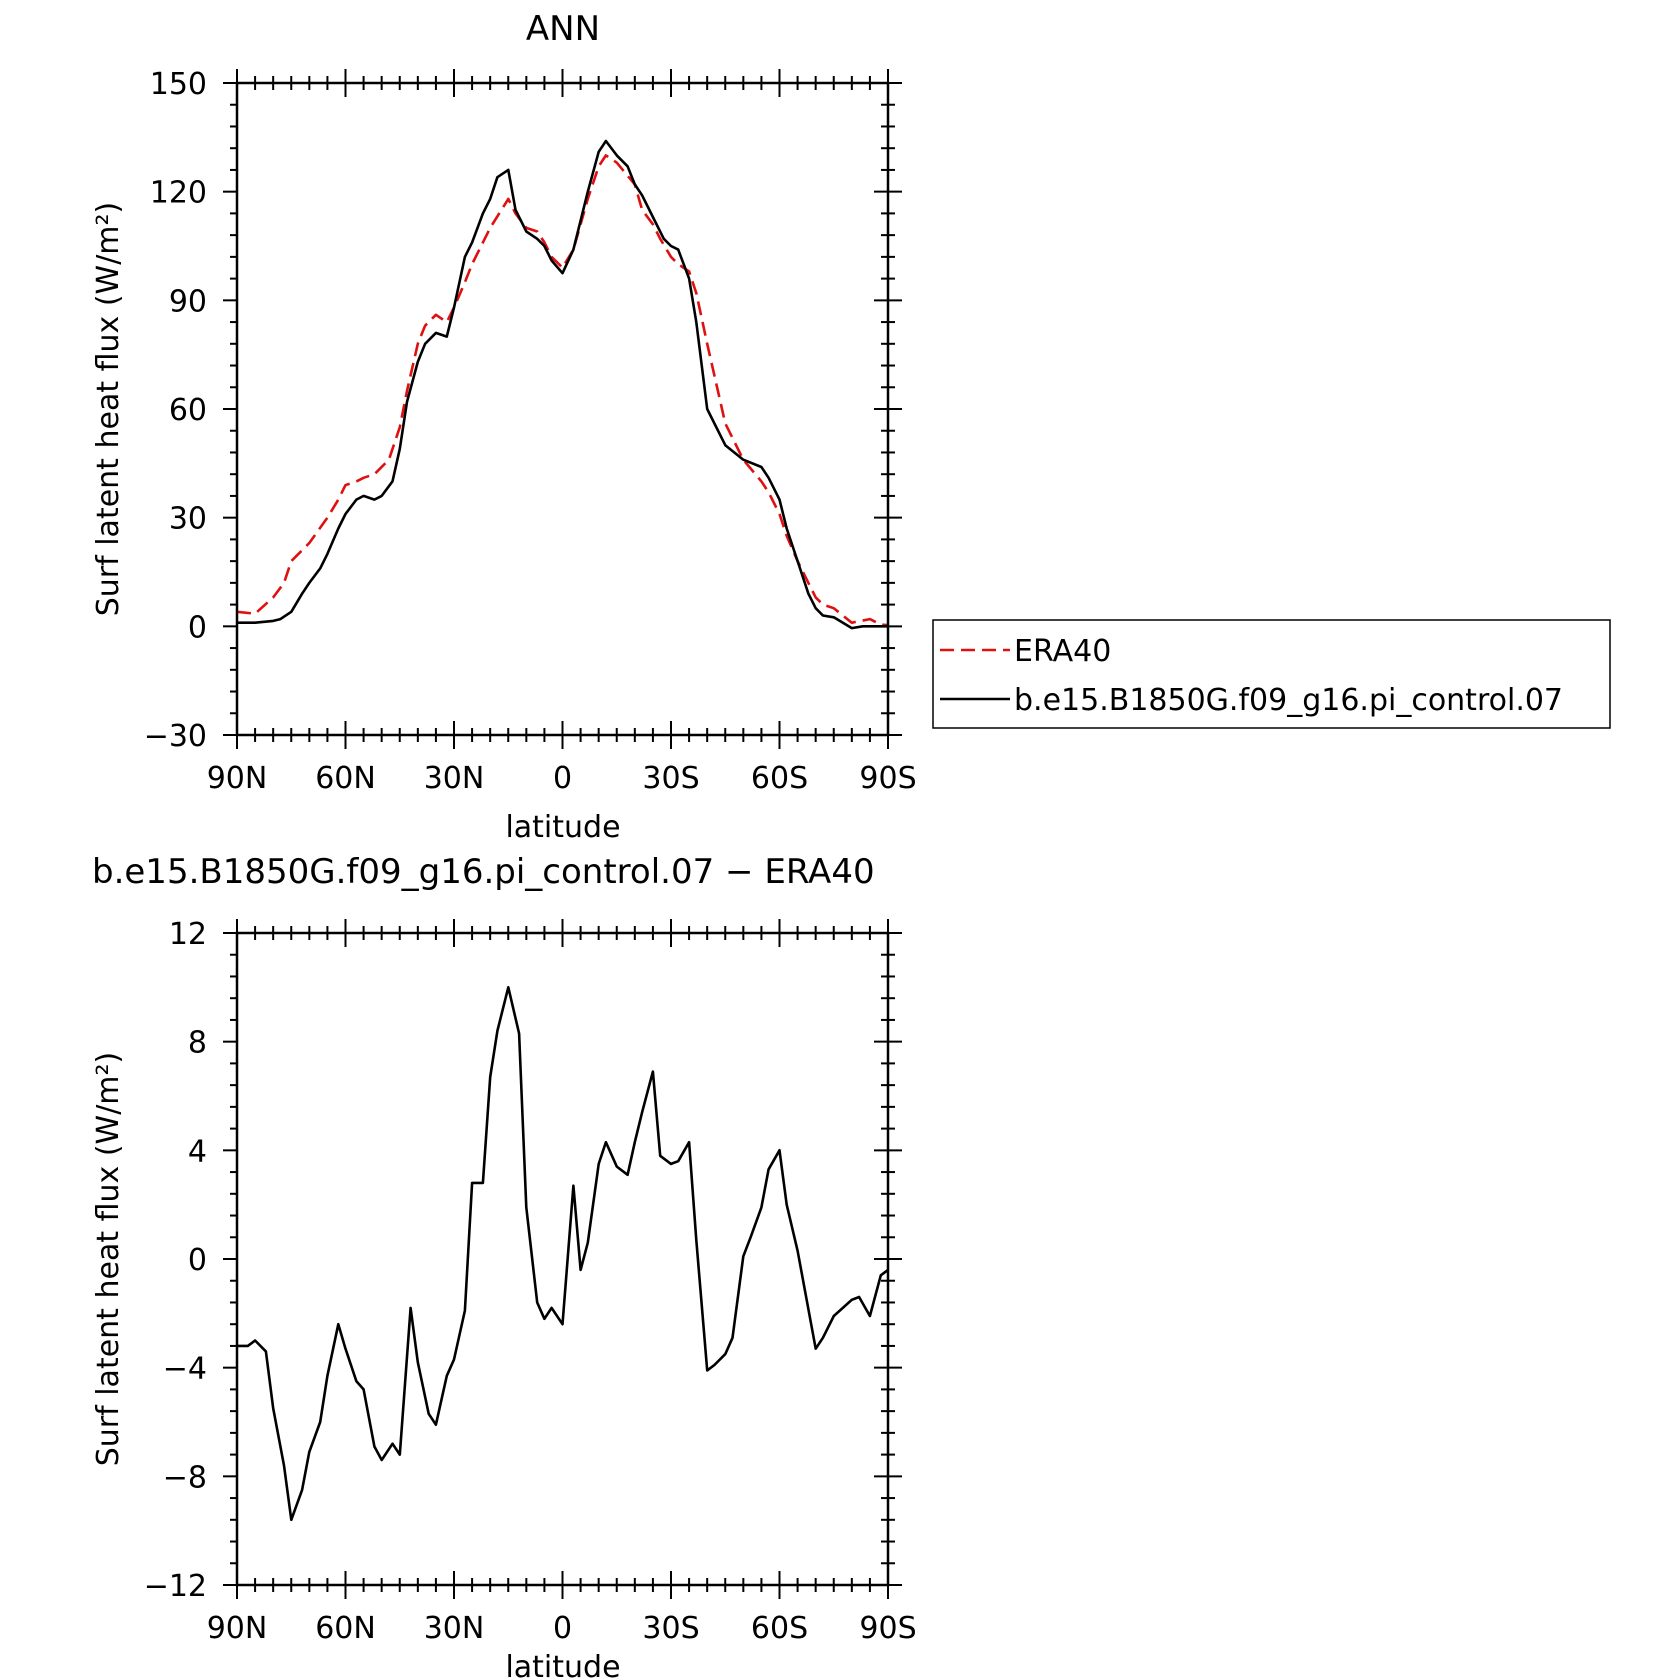  I want to click on bottom-x-tick-label: 30S, so click(670, 1628).